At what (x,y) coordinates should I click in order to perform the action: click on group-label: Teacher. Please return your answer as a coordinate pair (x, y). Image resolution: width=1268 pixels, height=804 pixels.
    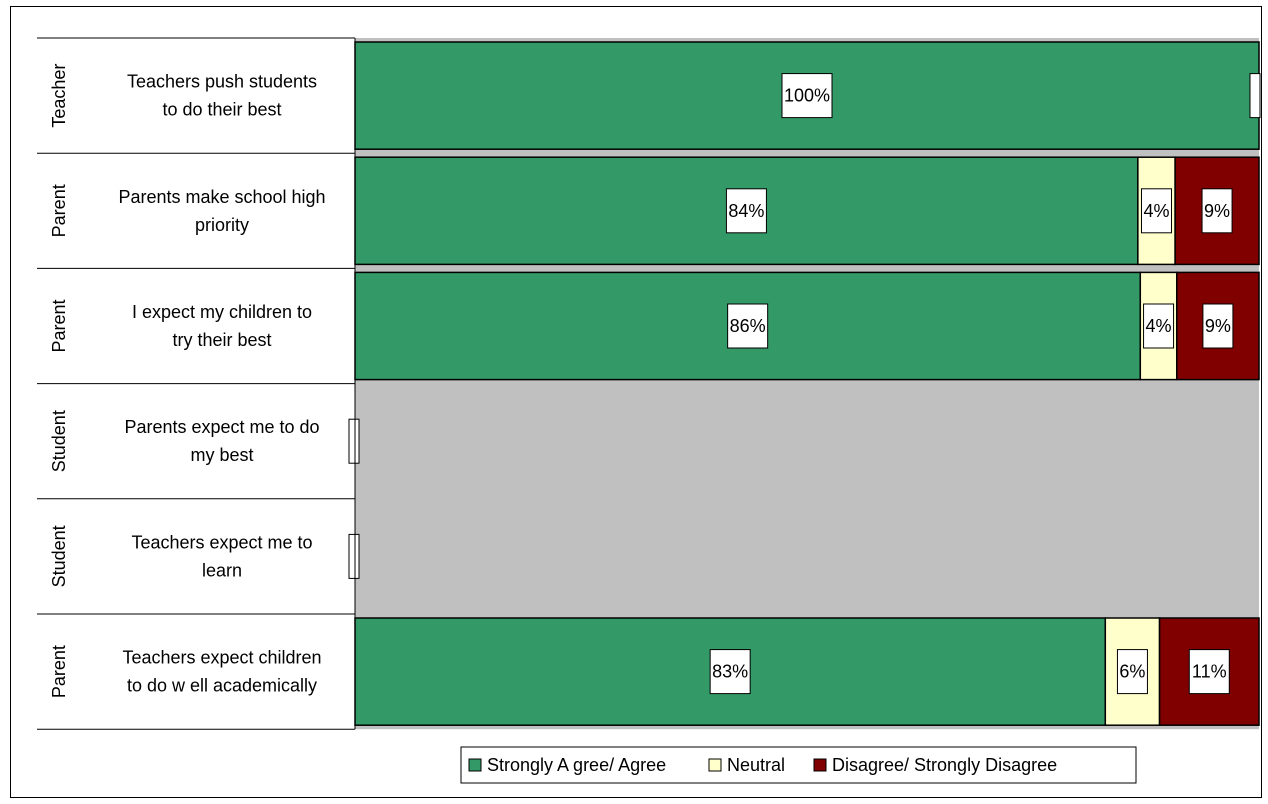
    Looking at the image, I should click on (59, 96).